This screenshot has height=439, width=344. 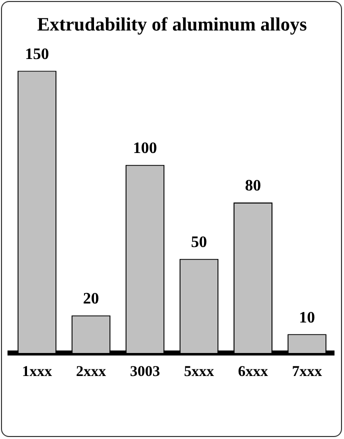 I want to click on x-tick-label: 1xxx, so click(x=37, y=372).